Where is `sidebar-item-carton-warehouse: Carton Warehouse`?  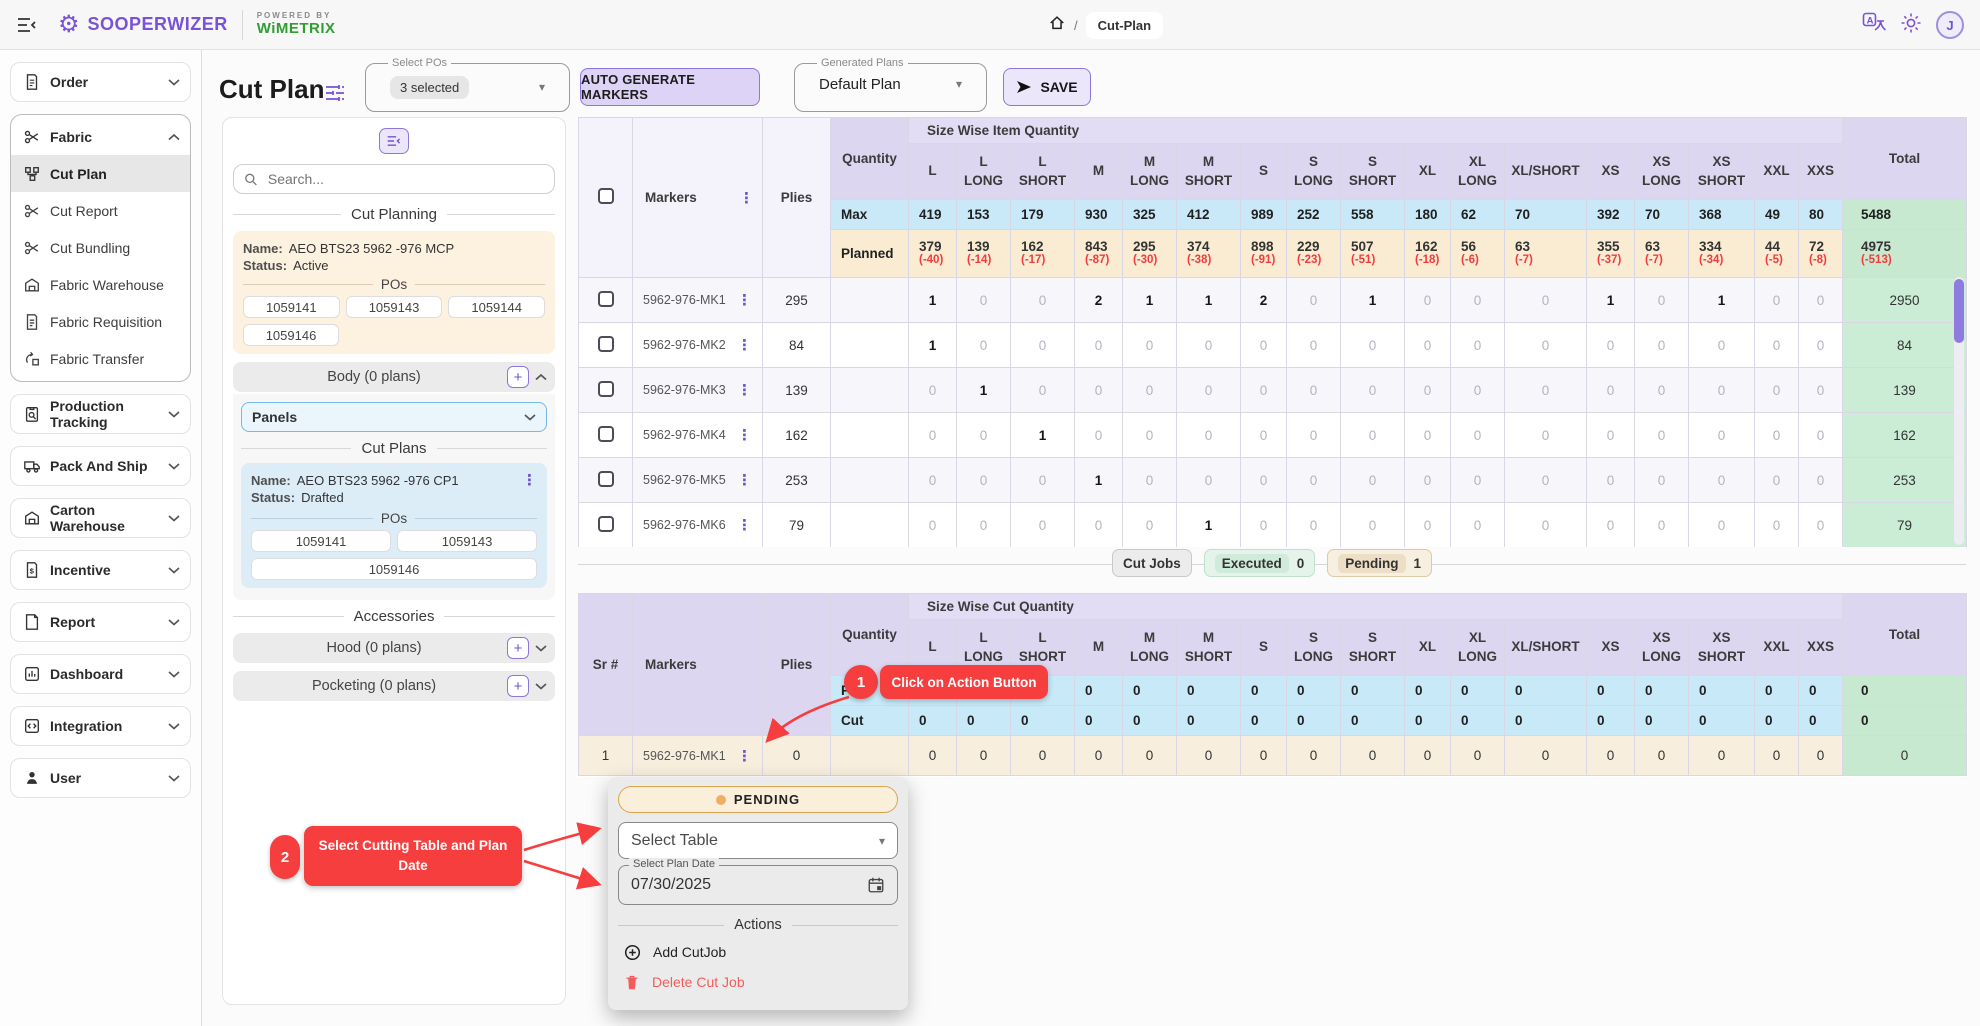
sidebar-item-carton-warehouse: Carton Warehouse is located at coordinates (100, 518).